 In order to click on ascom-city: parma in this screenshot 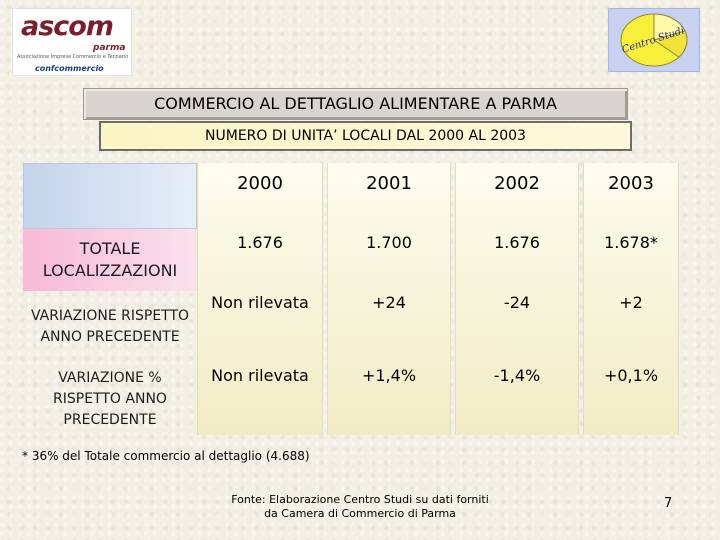, I will do `click(109, 48)`.